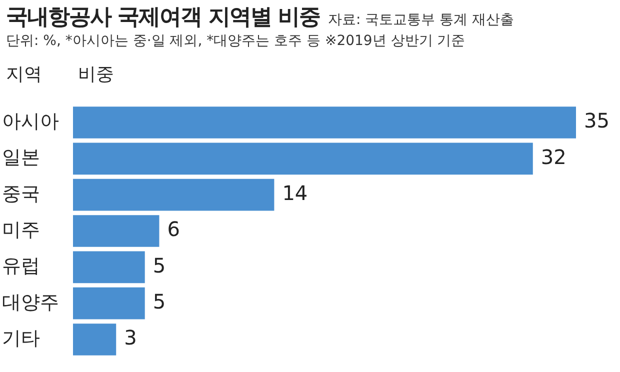 Image resolution: width=620 pixels, height=372 pixels. I want to click on y-tick-label: 유럽, so click(21, 266).